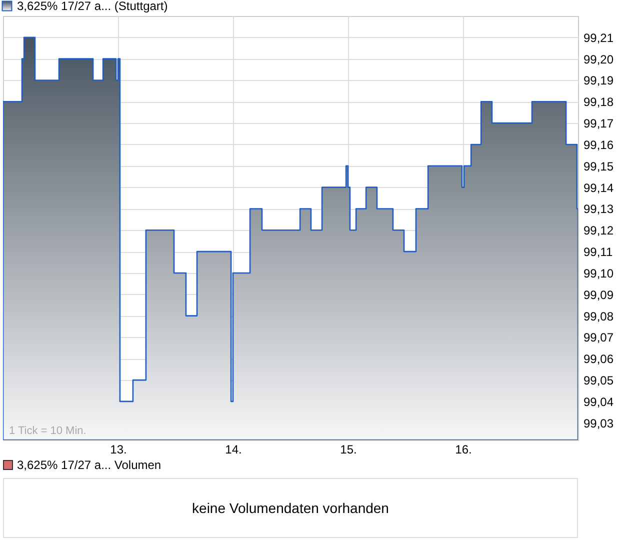  Describe the element at coordinates (599, 316) in the screenshot. I see `y-tick-label: 99,08` at that location.